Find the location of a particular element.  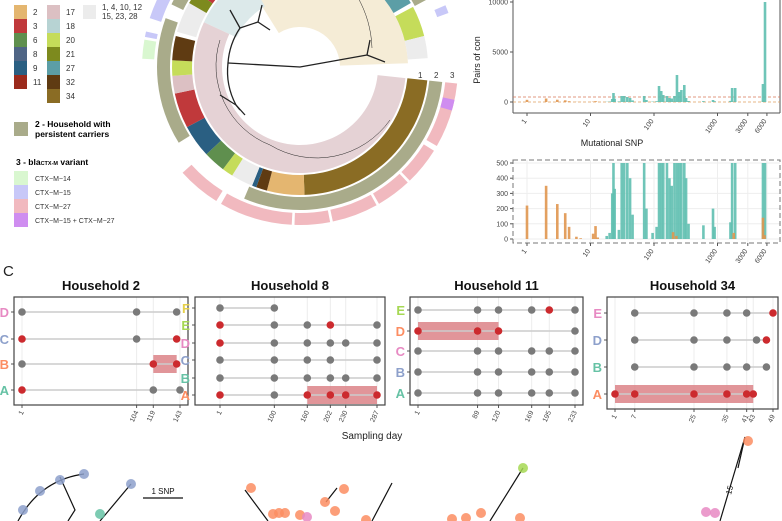

x-tick-label: 1000 is located at coordinates (711, 126).